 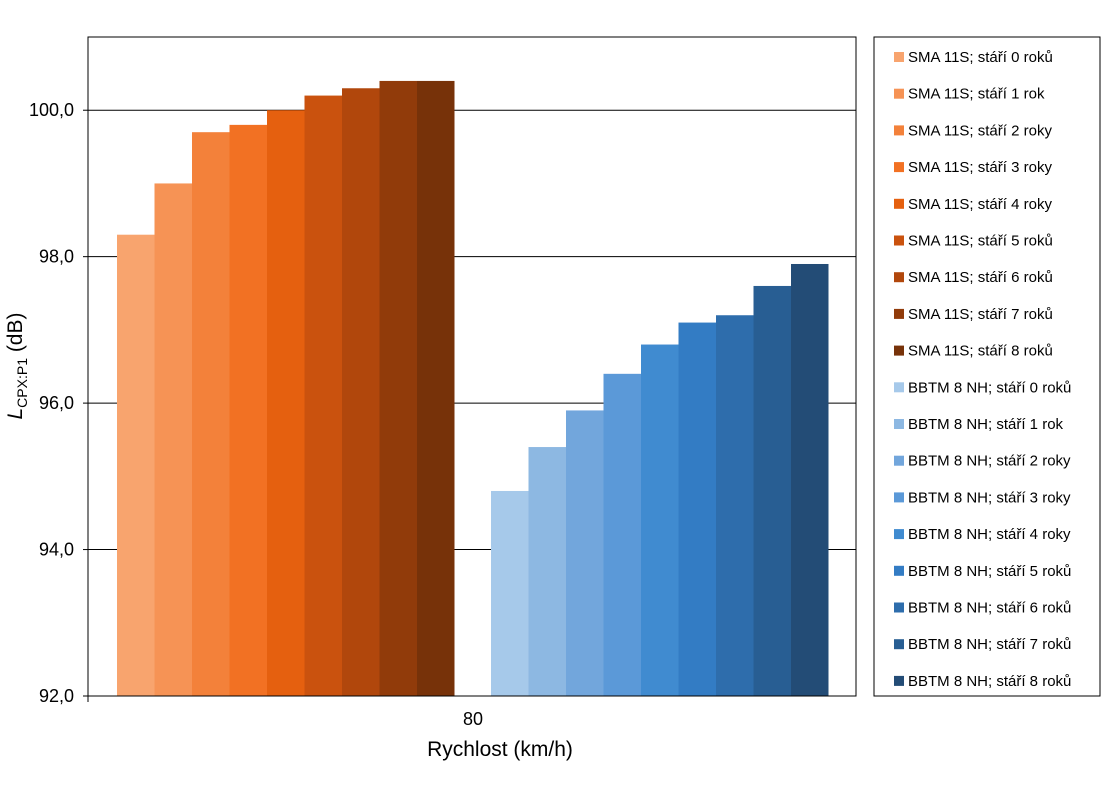 What do you see at coordinates (989, 461) in the screenshot?
I see `legend-label: BBTM 8 NH; stáří 2 roky` at bounding box center [989, 461].